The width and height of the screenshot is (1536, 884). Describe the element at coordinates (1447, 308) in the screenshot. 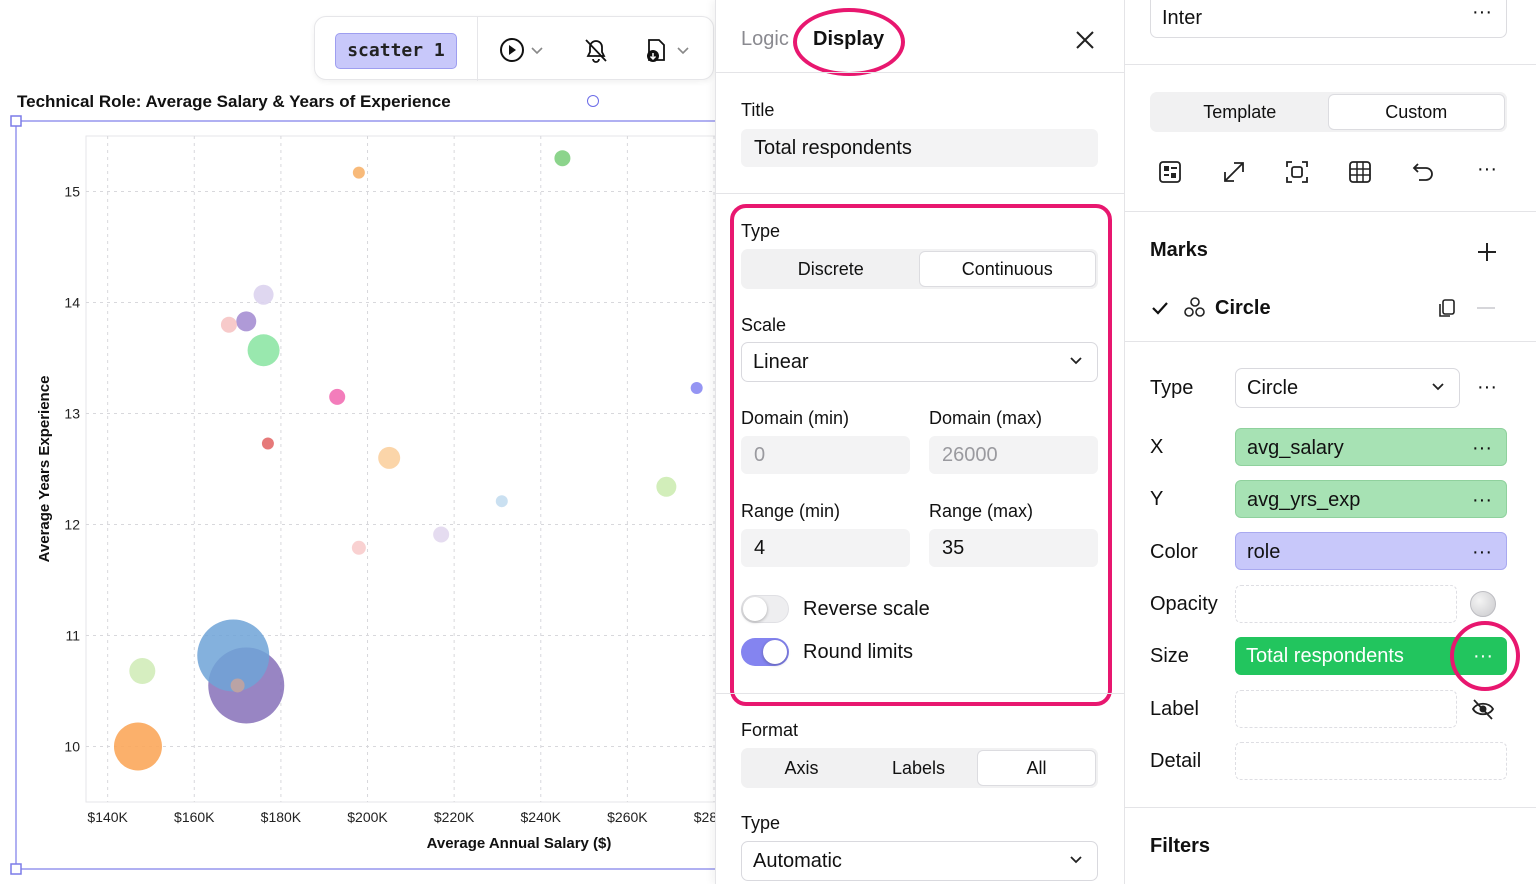

I see `duplicate-icon` at that location.